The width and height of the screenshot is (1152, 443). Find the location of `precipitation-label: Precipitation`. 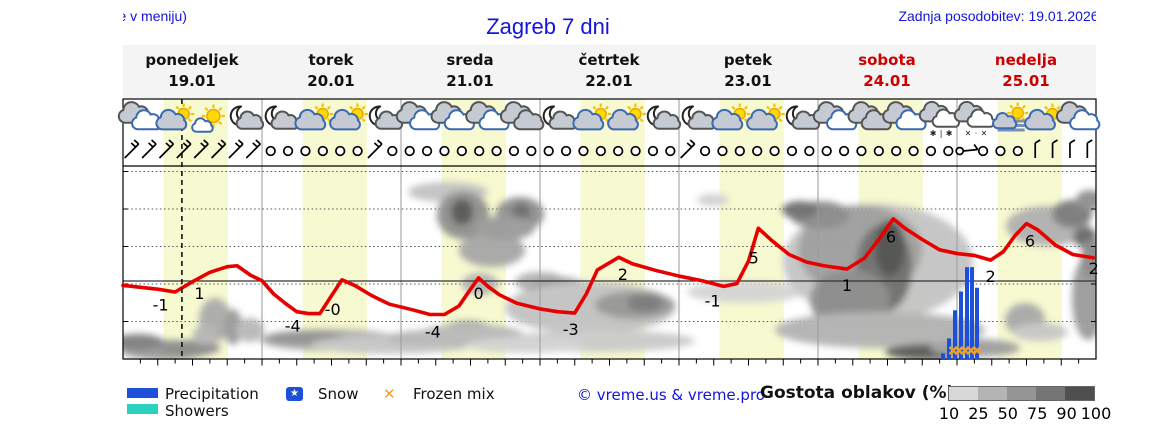

precipitation-label: Precipitation is located at coordinates (212, 394).